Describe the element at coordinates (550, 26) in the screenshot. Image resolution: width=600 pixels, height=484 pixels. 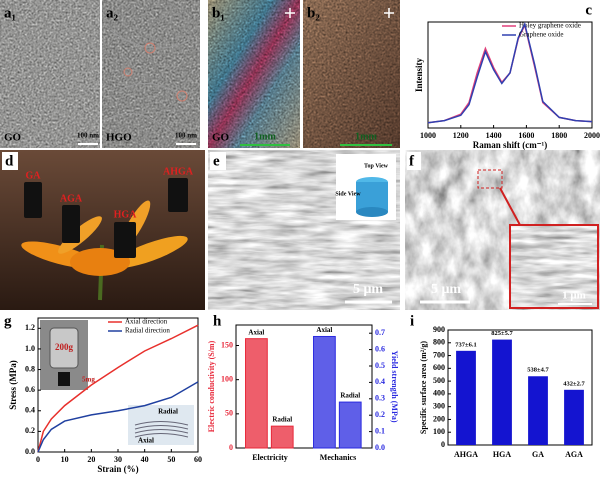
I see `legend-label: Holey graphene oxide` at that location.